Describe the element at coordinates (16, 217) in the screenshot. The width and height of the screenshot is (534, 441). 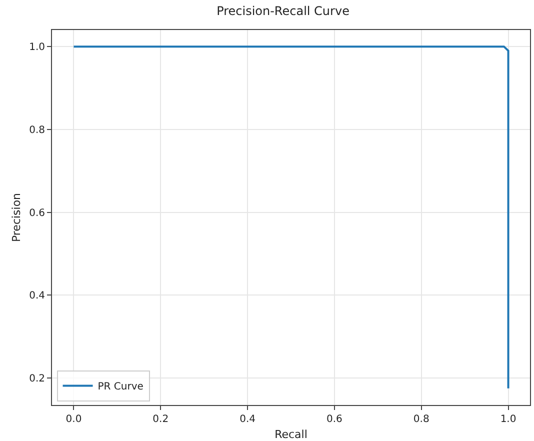
I see `y-axis-title: Precision` at that location.